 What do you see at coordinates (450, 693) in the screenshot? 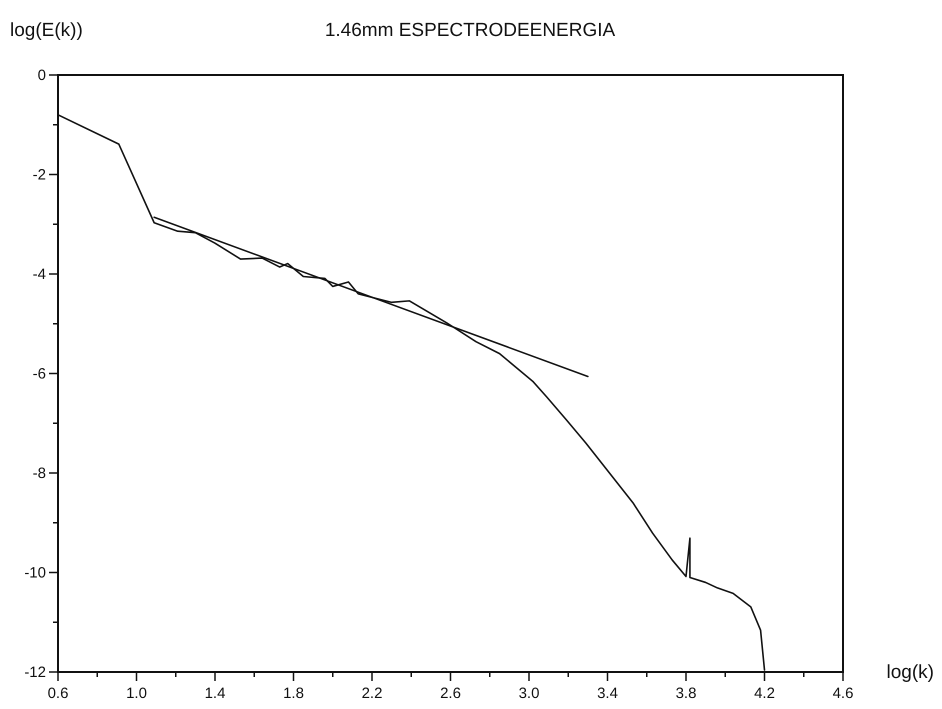
I see `x-tick-label: 2.6` at bounding box center [450, 693].